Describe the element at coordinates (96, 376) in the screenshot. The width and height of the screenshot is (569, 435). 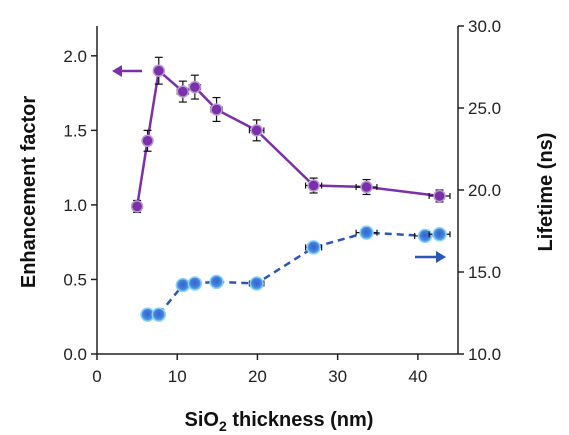
I see `x-tick-label: 0` at that location.